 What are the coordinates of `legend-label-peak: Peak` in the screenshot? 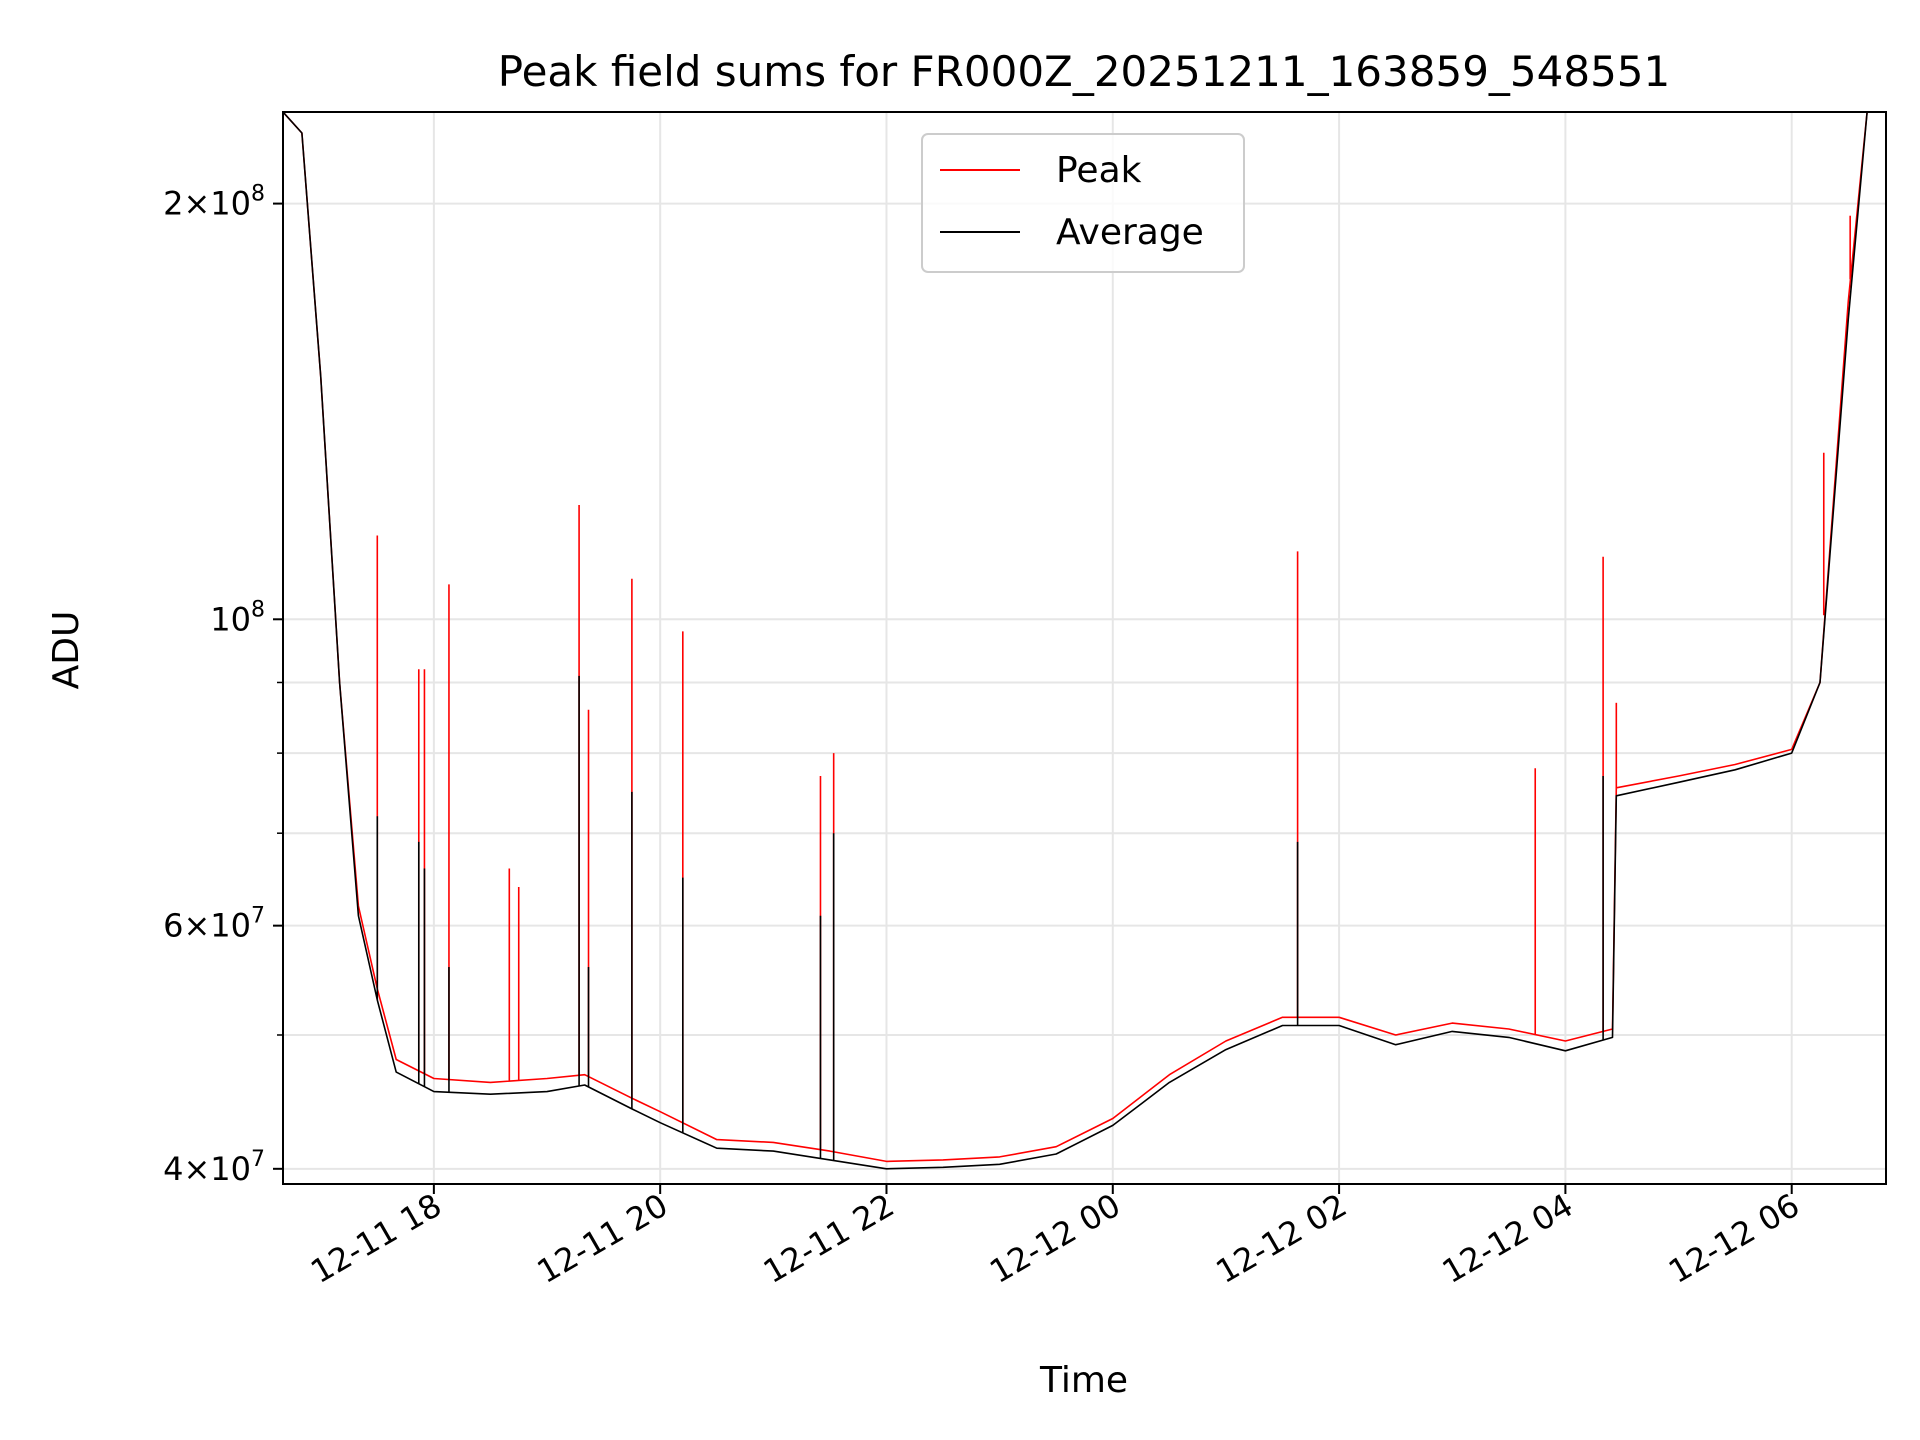 It's located at (1099, 170).